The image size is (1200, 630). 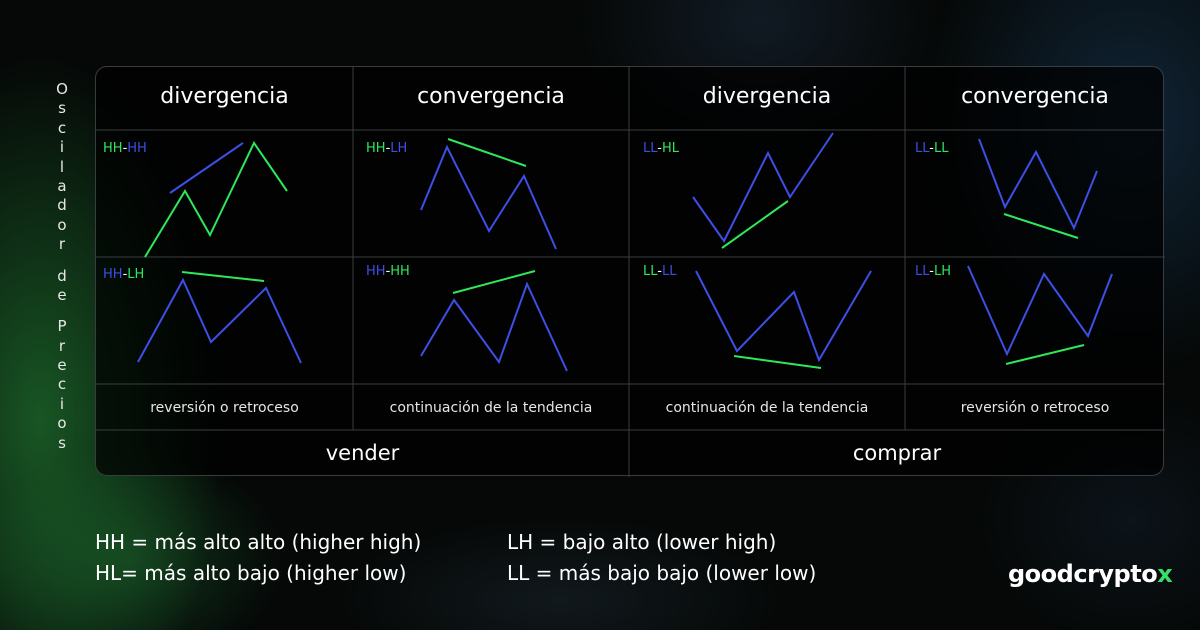 I want to click on osc-line-c2-bottom, so click(x=494, y=282).